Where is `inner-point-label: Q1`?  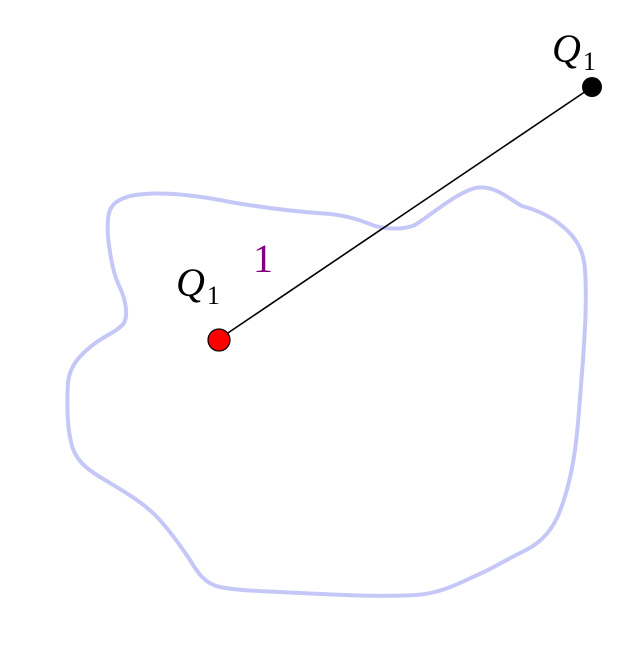
inner-point-label: Q1 is located at coordinates (198, 285).